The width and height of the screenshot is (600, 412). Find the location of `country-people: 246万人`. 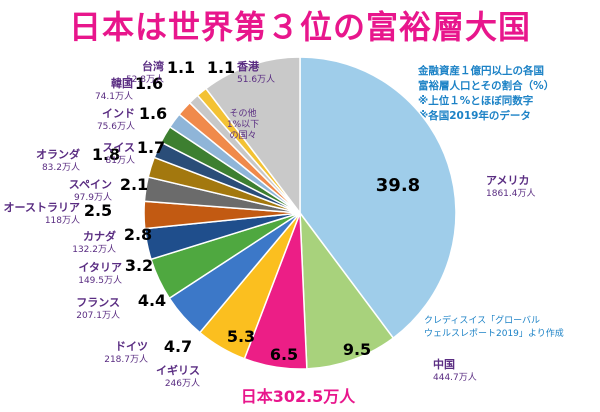

country-people: 246万人 is located at coordinates (182, 383).